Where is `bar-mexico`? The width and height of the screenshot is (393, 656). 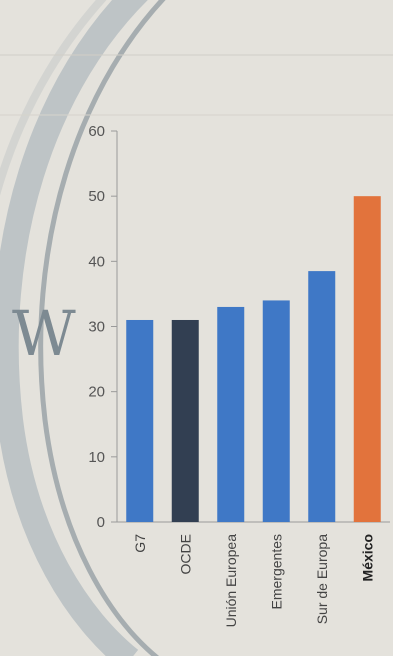
bar-mexico is located at coordinates (367, 359).